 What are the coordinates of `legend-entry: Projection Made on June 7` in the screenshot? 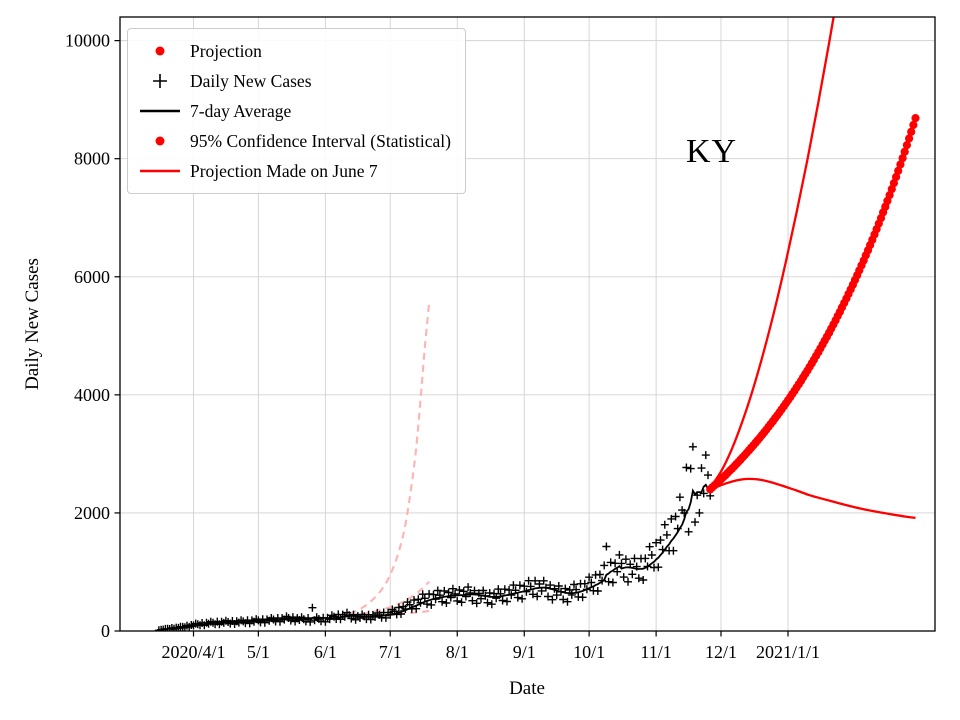 It's located at (292, 171).